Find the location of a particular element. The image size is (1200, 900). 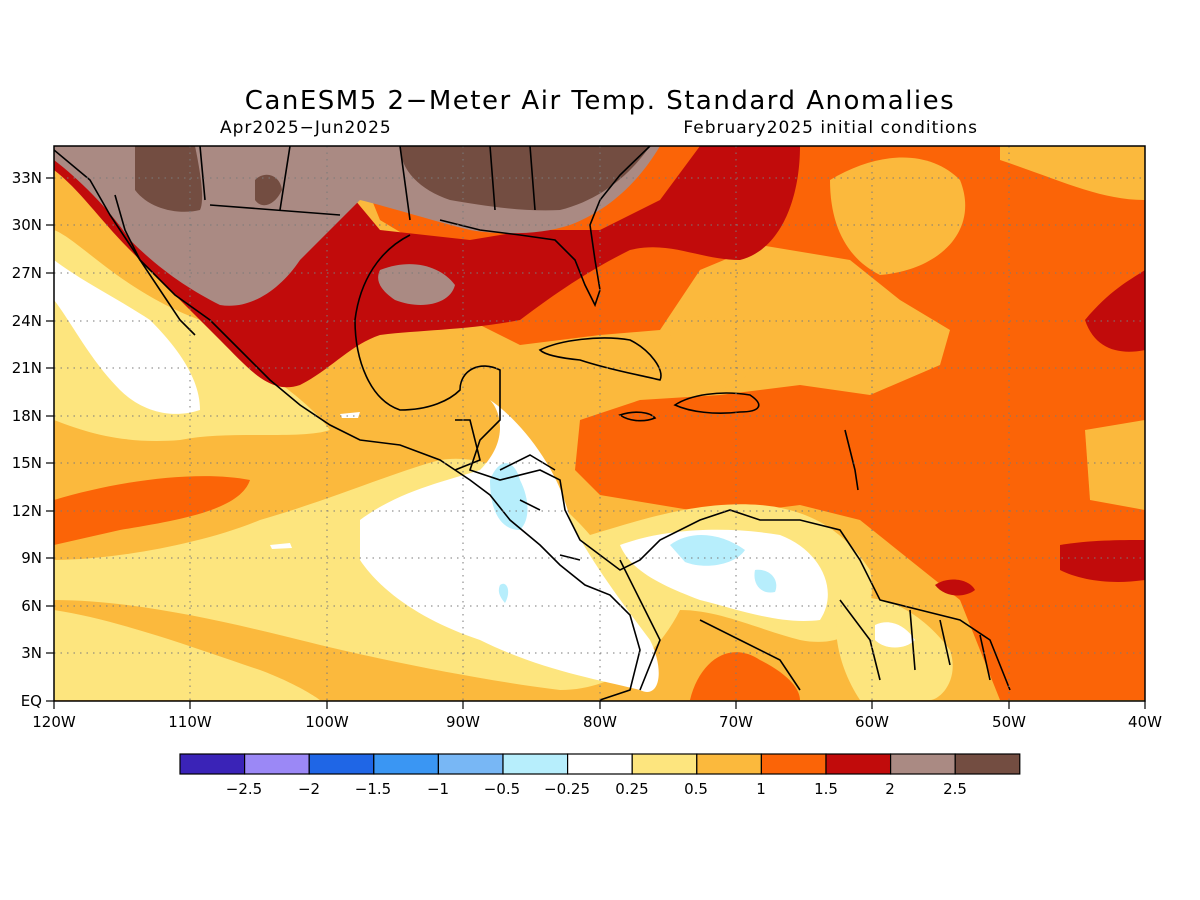

legend-label: −1 is located at coordinates (438, 789).